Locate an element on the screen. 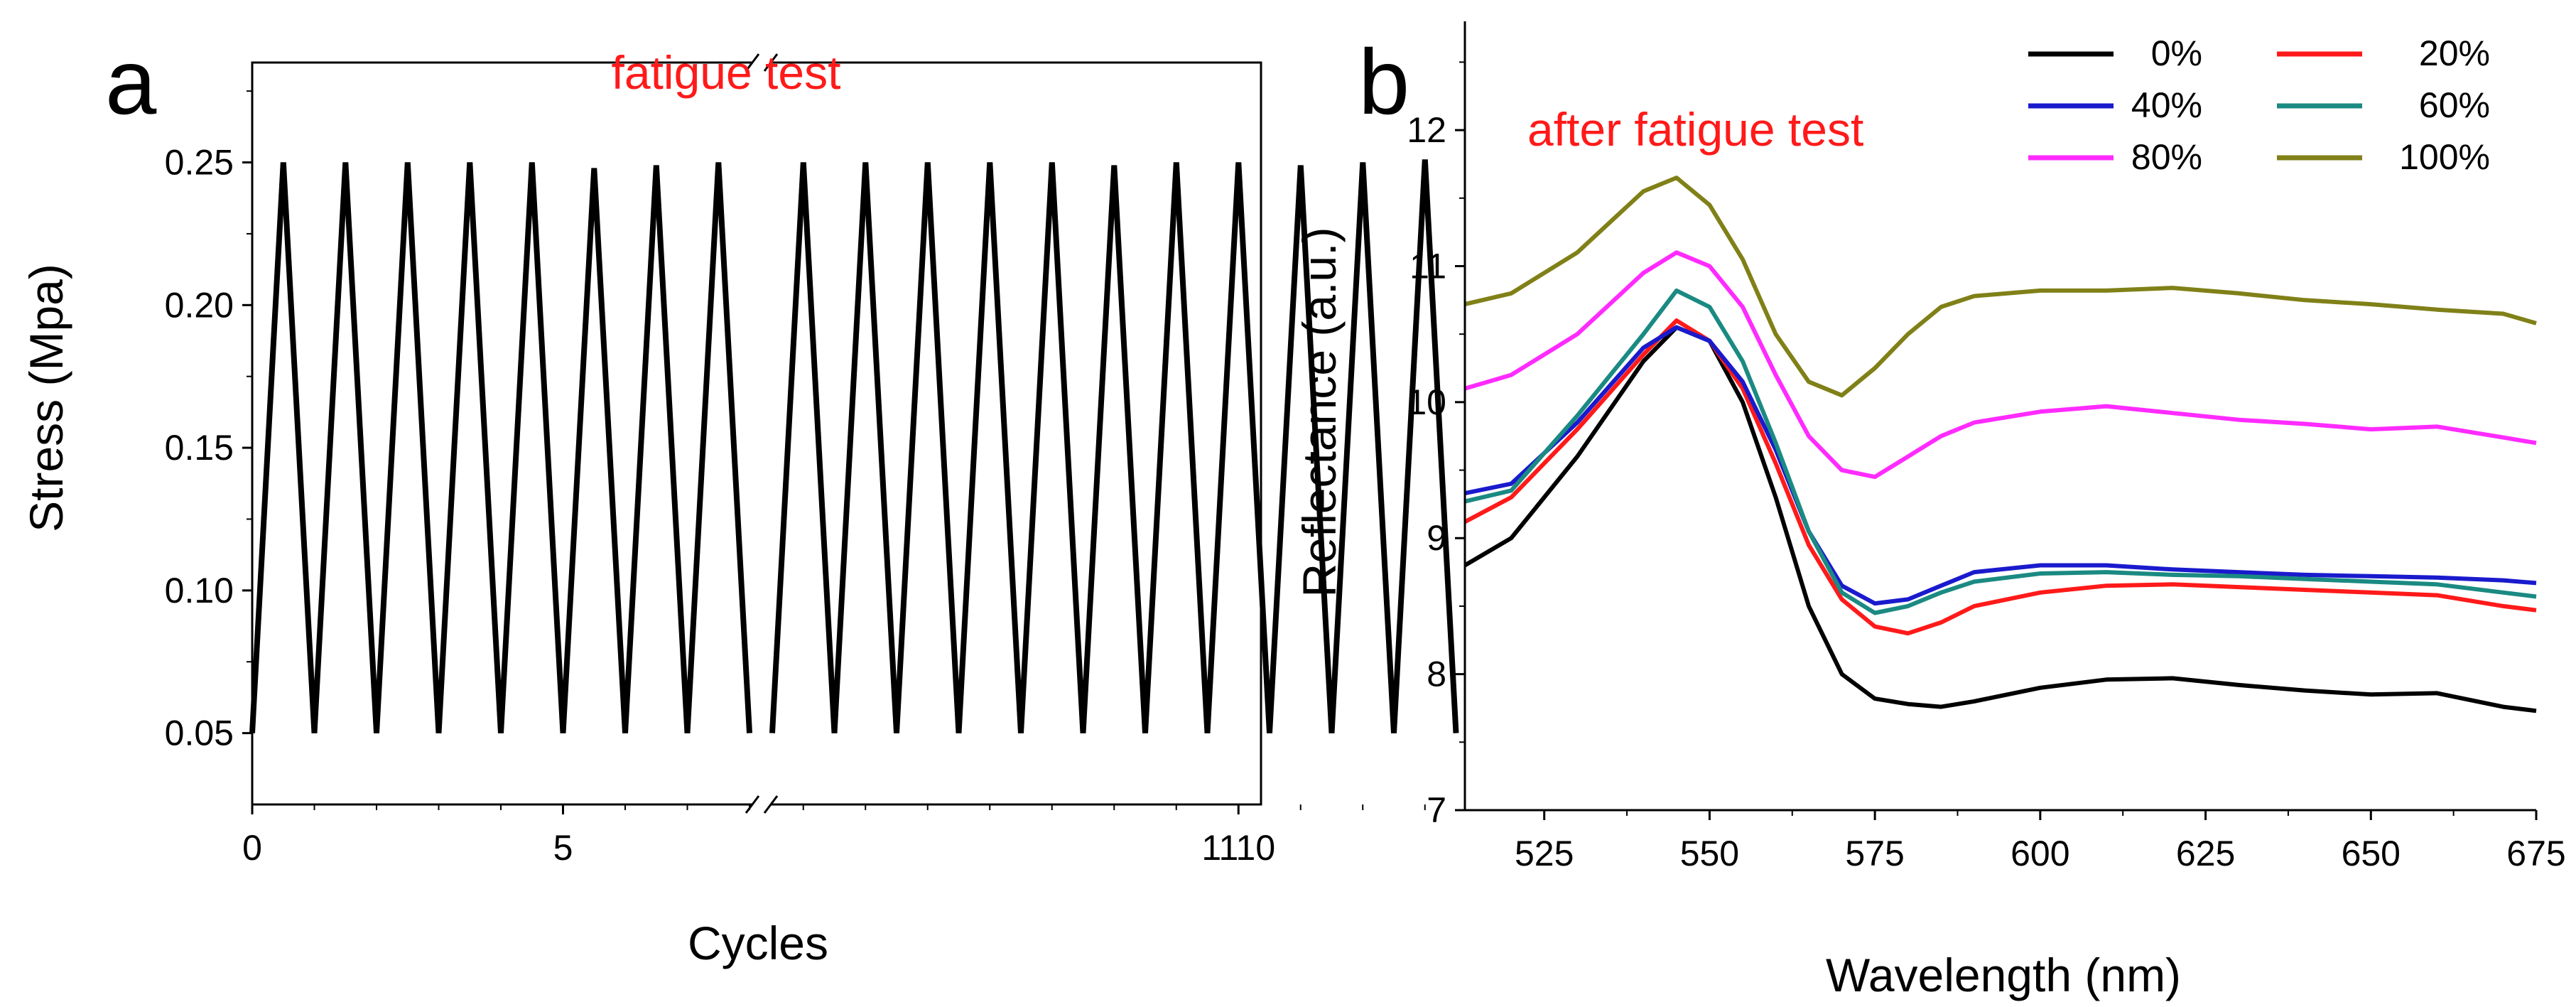  panel-b-legend: 0% 20% 40% 60% 80% 100% is located at coordinates (2259, 105).